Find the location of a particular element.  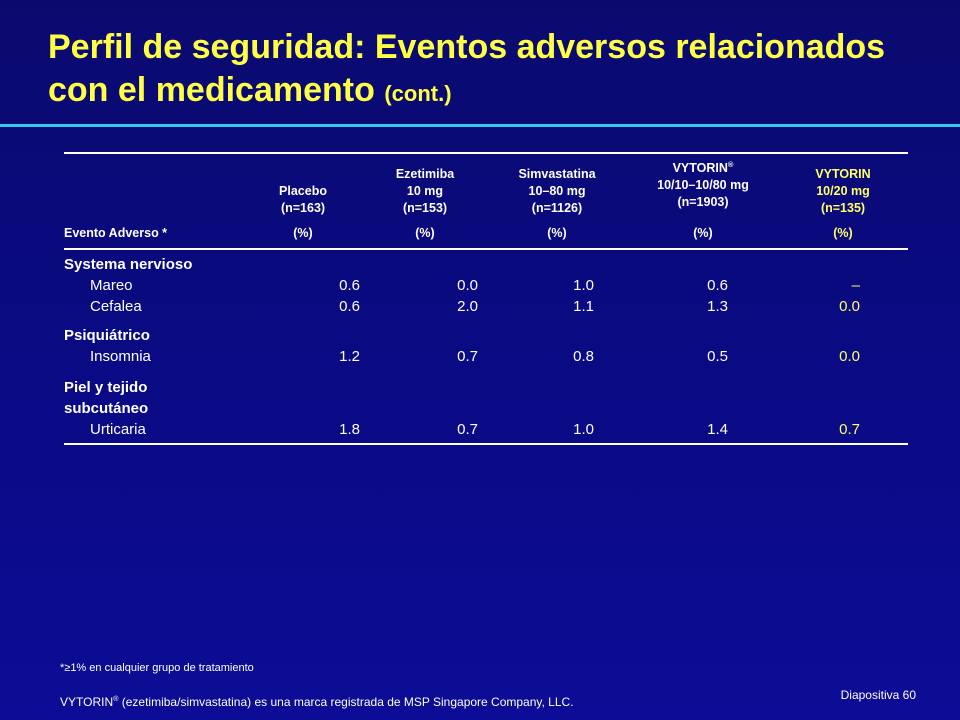

cell-vytorin-range: 1.3 is located at coordinates (717, 306).